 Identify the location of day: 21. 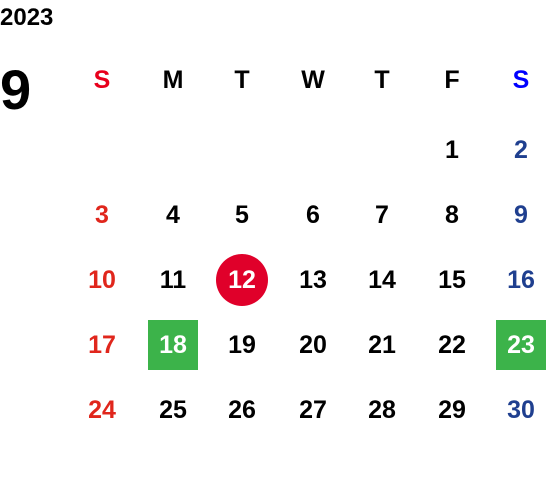
(382, 344).